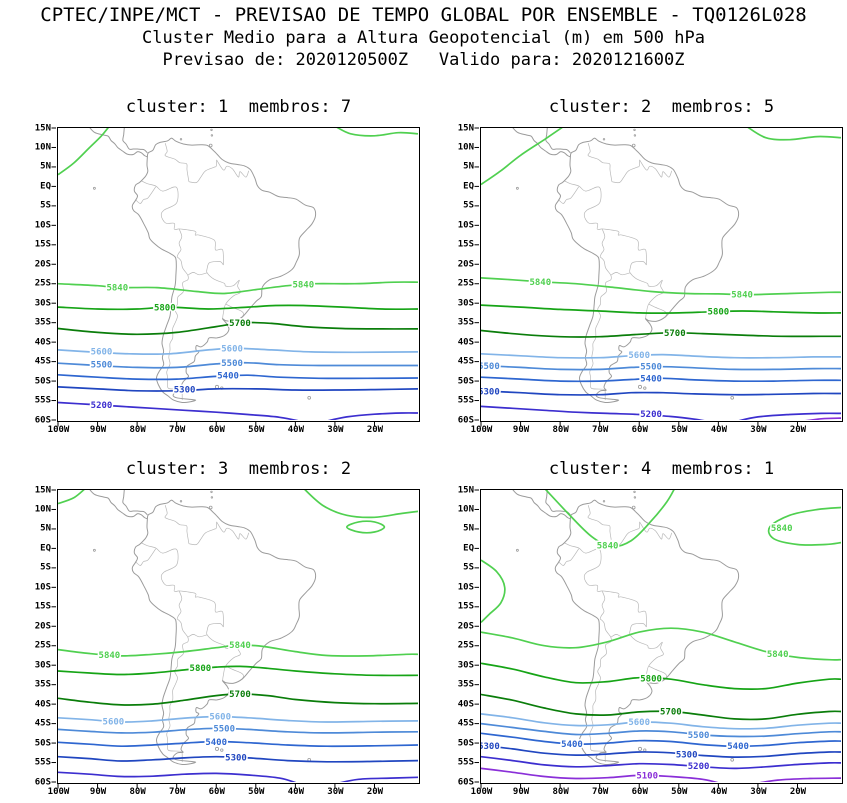 This screenshot has width=847, height=803. Describe the element at coordinates (679, 430) in the screenshot. I see `lon-tick-label: 50W` at that location.